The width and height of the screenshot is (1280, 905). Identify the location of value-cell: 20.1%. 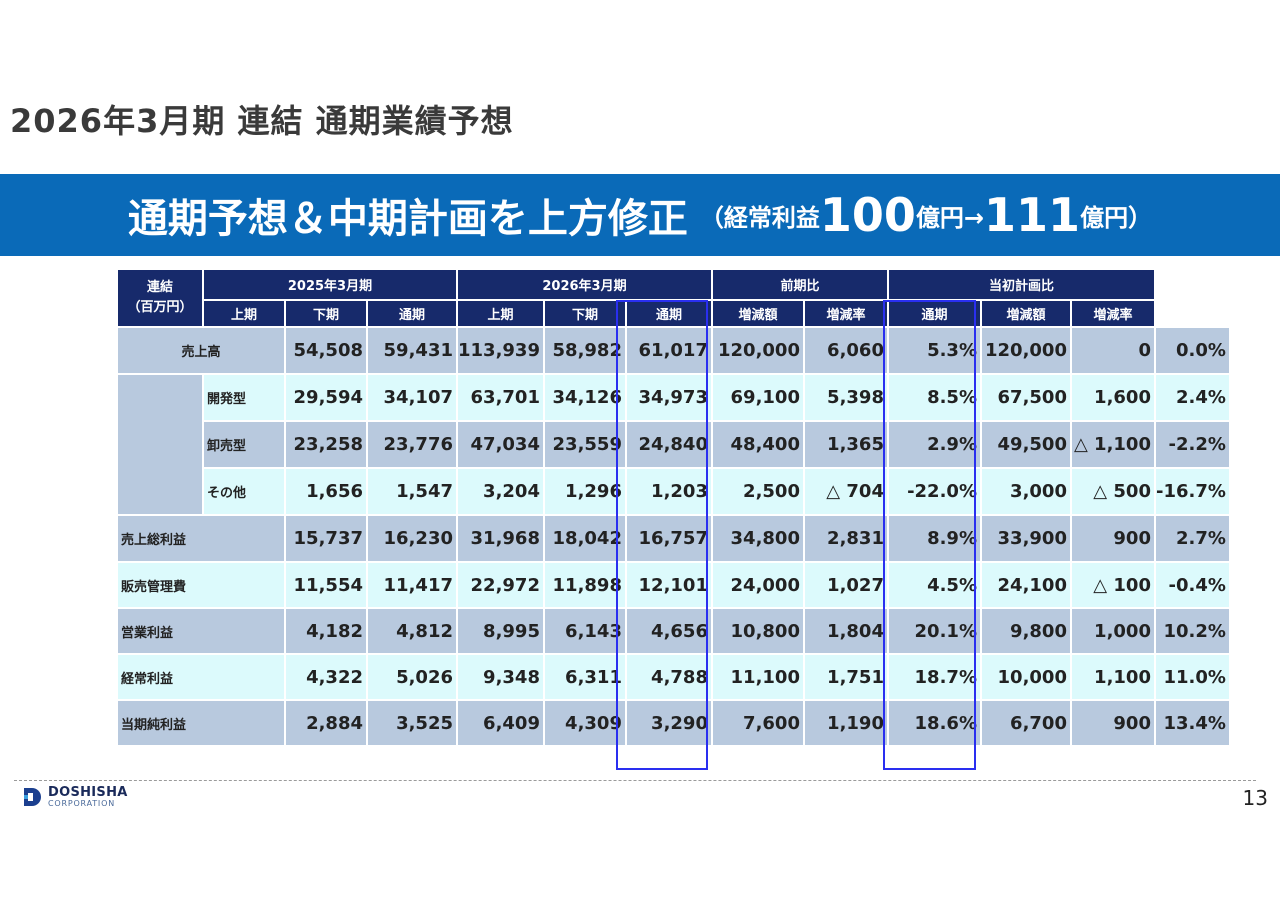
(934, 631).